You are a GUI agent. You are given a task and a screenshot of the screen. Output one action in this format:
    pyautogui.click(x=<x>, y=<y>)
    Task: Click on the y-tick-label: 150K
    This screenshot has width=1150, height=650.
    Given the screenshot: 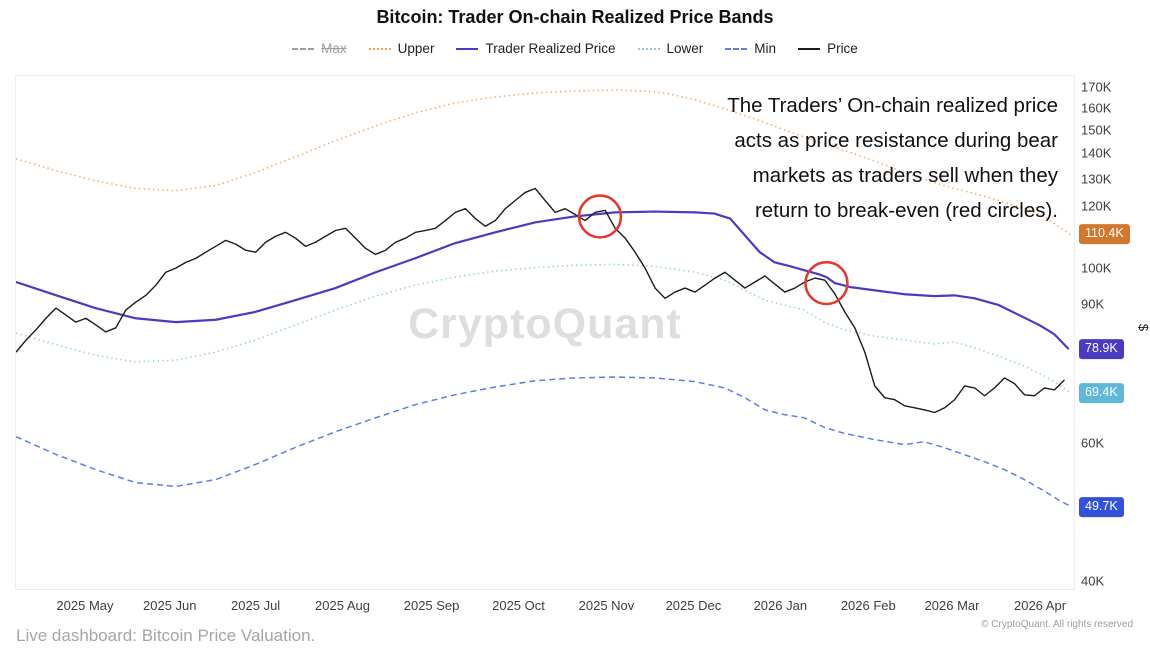 What is the action you would take?
    pyautogui.click(x=1096, y=130)
    